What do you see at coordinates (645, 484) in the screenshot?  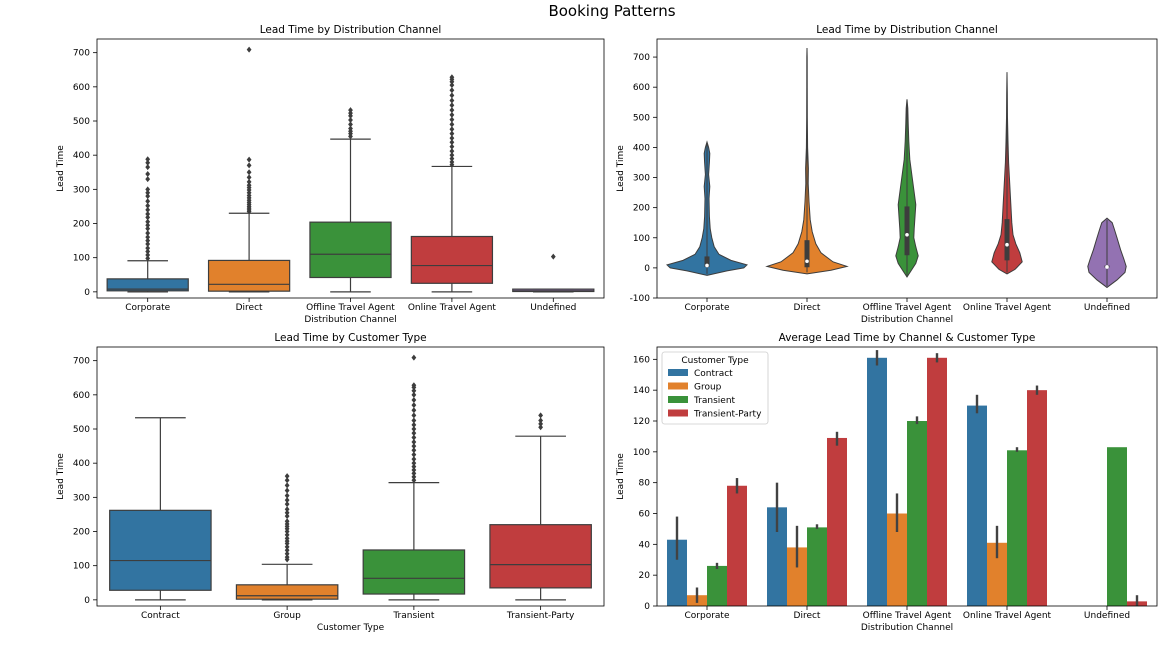 I see `y-tick-label: 80` at bounding box center [645, 484].